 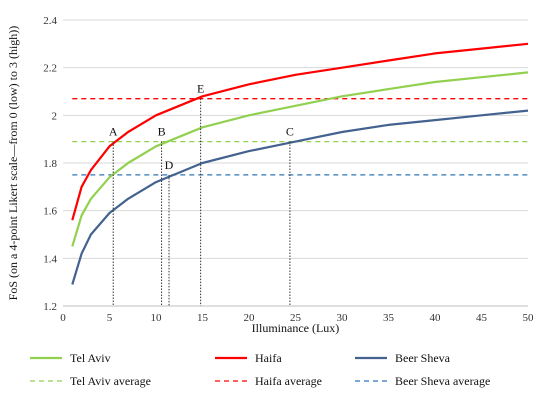 What do you see at coordinates (482, 318) in the screenshot?
I see `x-tick-label: 45` at bounding box center [482, 318].